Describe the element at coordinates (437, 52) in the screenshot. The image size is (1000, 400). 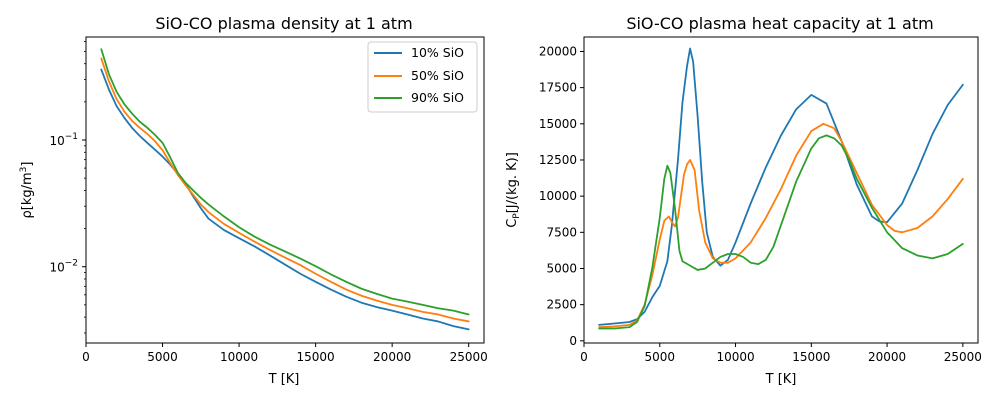
I see `legend-label-10-sio: 10% SiO` at that location.